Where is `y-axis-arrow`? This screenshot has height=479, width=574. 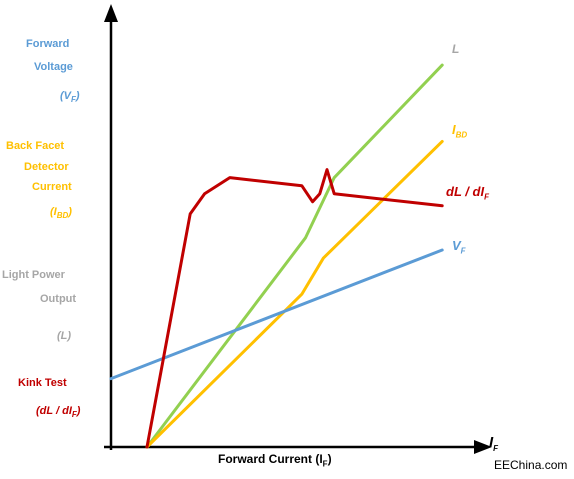 y-axis-arrow is located at coordinates (111, 13).